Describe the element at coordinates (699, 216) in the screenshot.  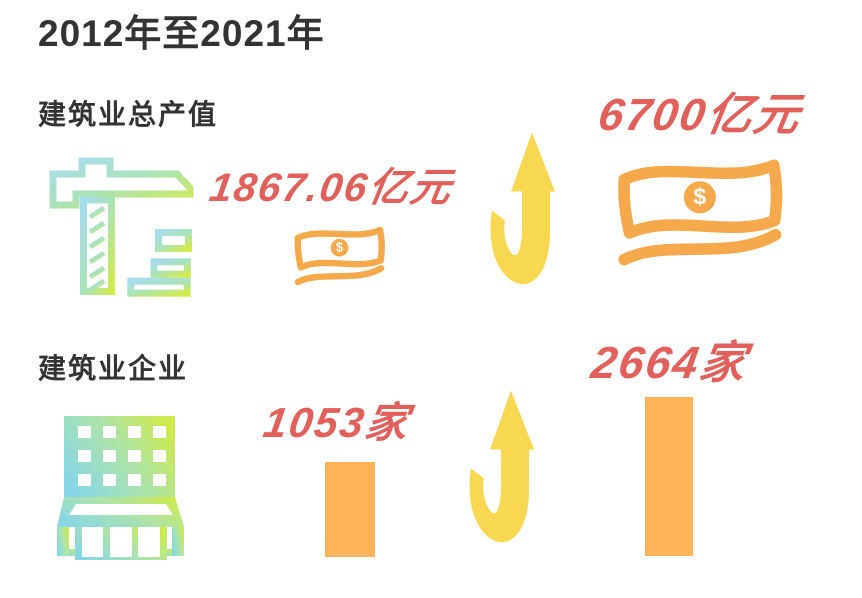
I see `banknote-large-icon: $` at that location.